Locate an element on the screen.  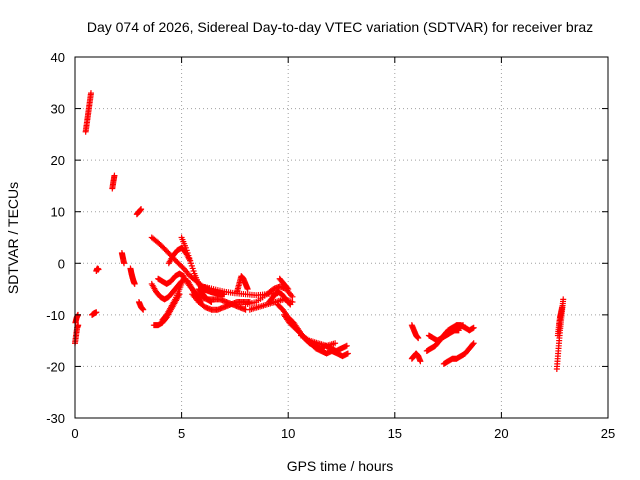
y-tick-label: 0 is located at coordinates (61, 263).